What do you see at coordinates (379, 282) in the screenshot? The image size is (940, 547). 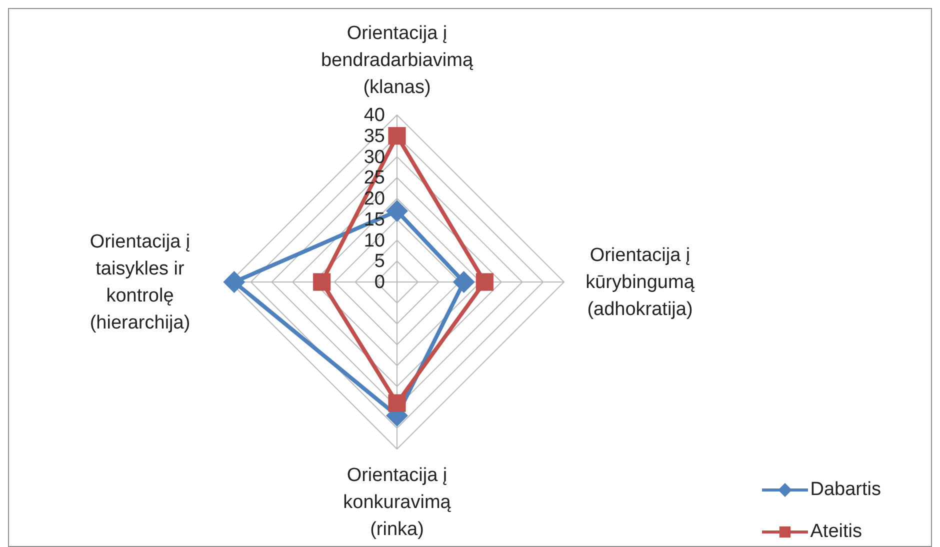 I see `y-tick-label: 0` at bounding box center [379, 282].